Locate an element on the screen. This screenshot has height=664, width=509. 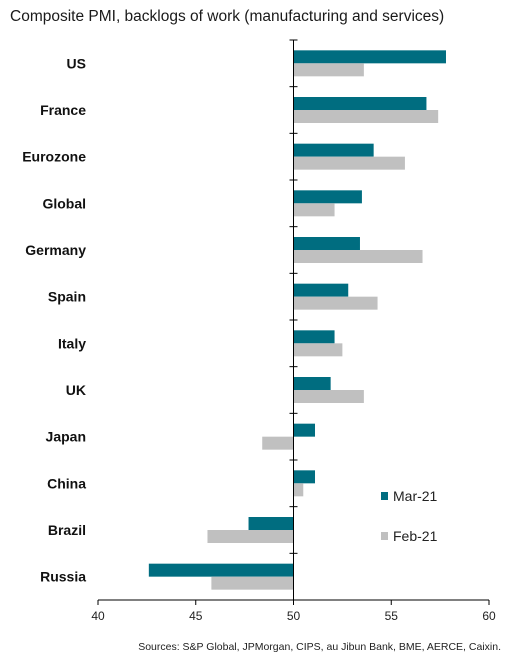
x-tick-label: 50 is located at coordinates (294, 616).